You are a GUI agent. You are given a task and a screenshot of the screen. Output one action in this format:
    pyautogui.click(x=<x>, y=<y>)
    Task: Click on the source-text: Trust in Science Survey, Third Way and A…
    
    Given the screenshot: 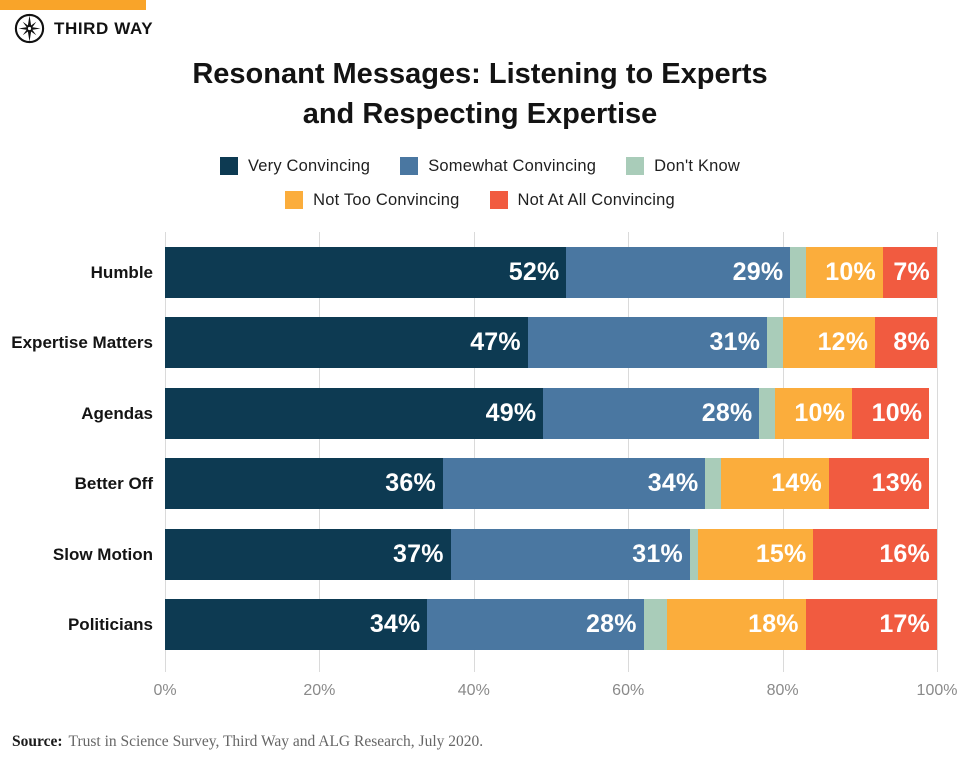 What is the action you would take?
    pyautogui.click(x=276, y=741)
    